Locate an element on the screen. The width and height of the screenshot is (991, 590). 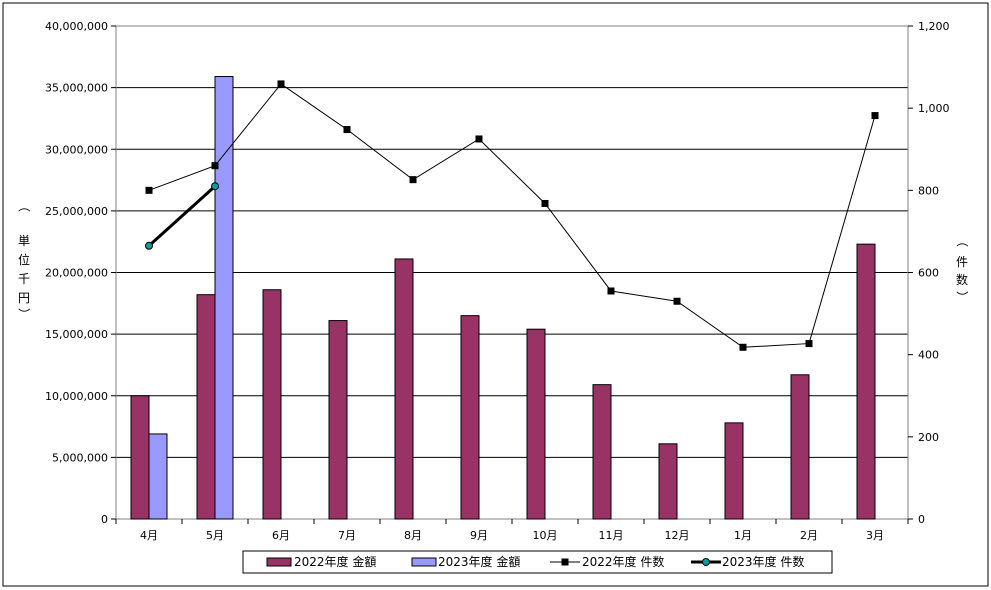
y-left-title-char: 単 is located at coordinates (24, 241).